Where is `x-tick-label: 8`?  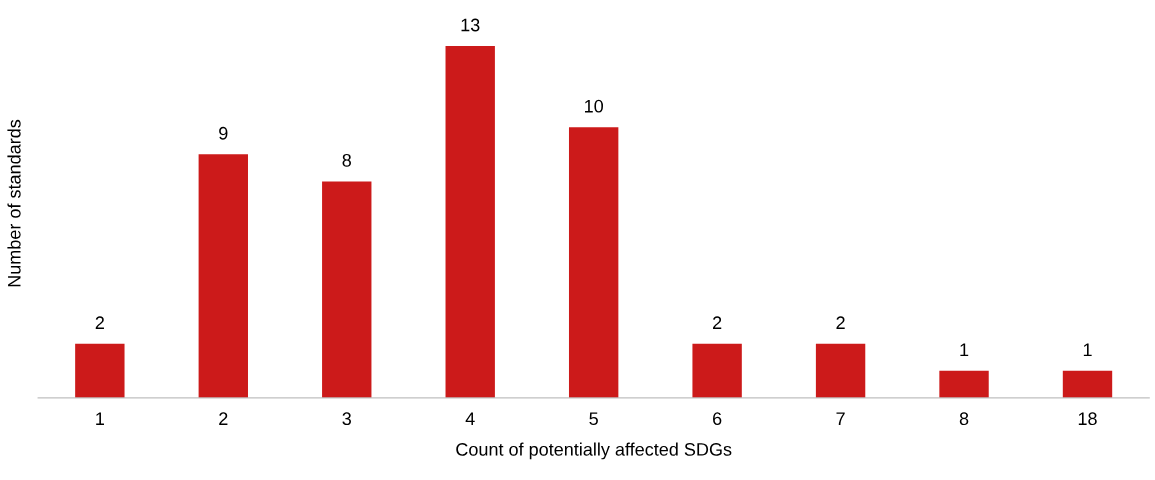 x-tick-label: 8 is located at coordinates (964, 419).